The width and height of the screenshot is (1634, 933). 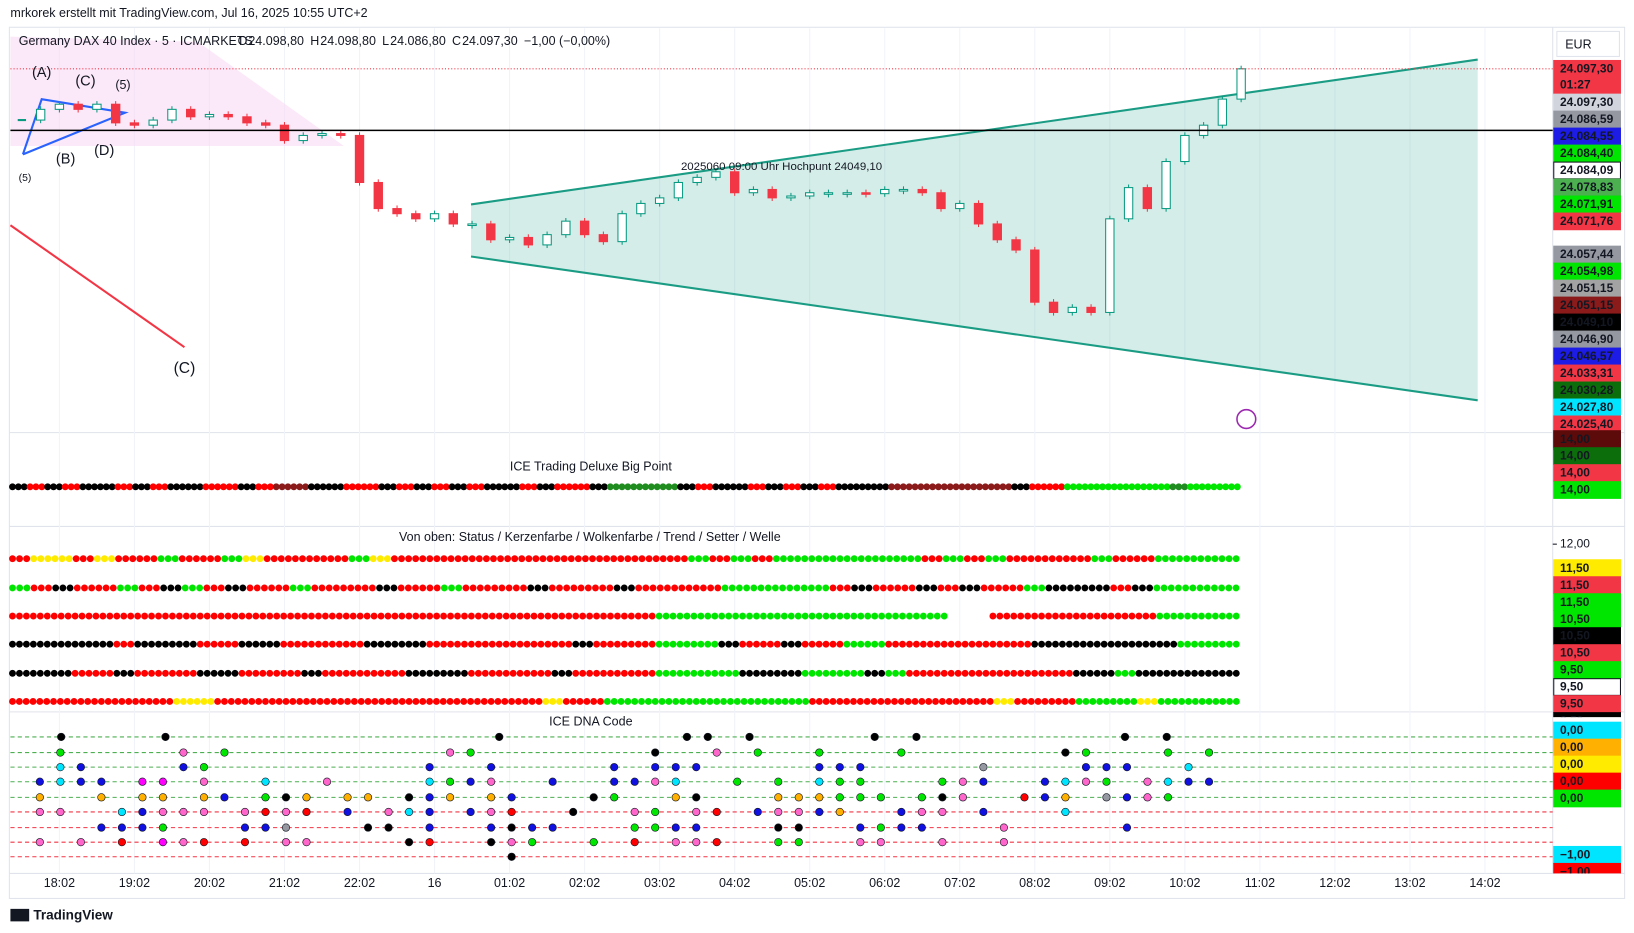 What do you see at coordinates (1588, 43) in the screenshot?
I see `currency-box` at bounding box center [1588, 43].